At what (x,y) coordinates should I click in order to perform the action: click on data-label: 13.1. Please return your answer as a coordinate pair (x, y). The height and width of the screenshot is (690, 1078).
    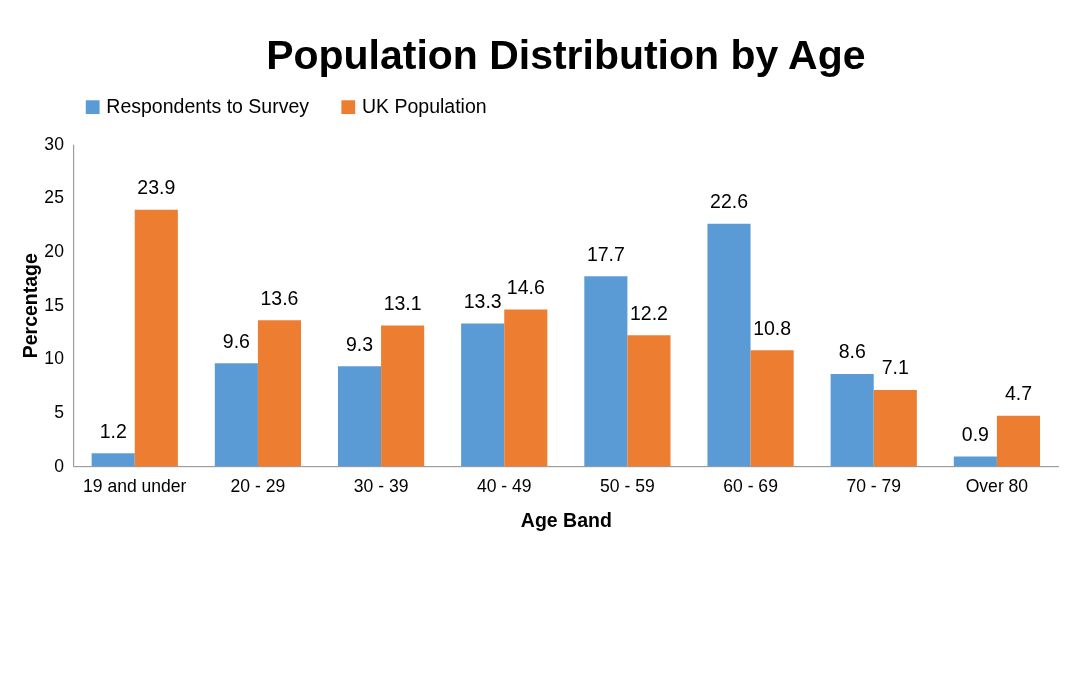
    Looking at the image, I should click on (402, 302).